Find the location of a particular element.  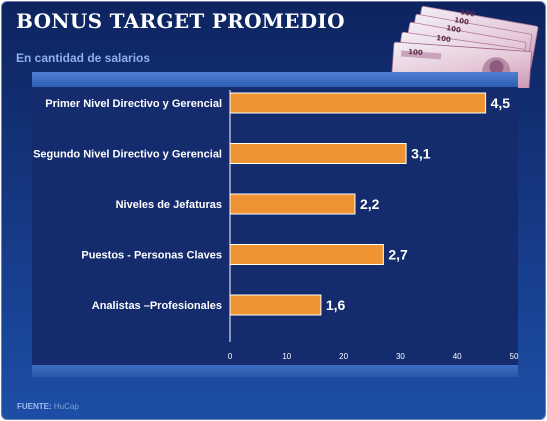

data-label: 4,5 is located at coordinates (501, 103).